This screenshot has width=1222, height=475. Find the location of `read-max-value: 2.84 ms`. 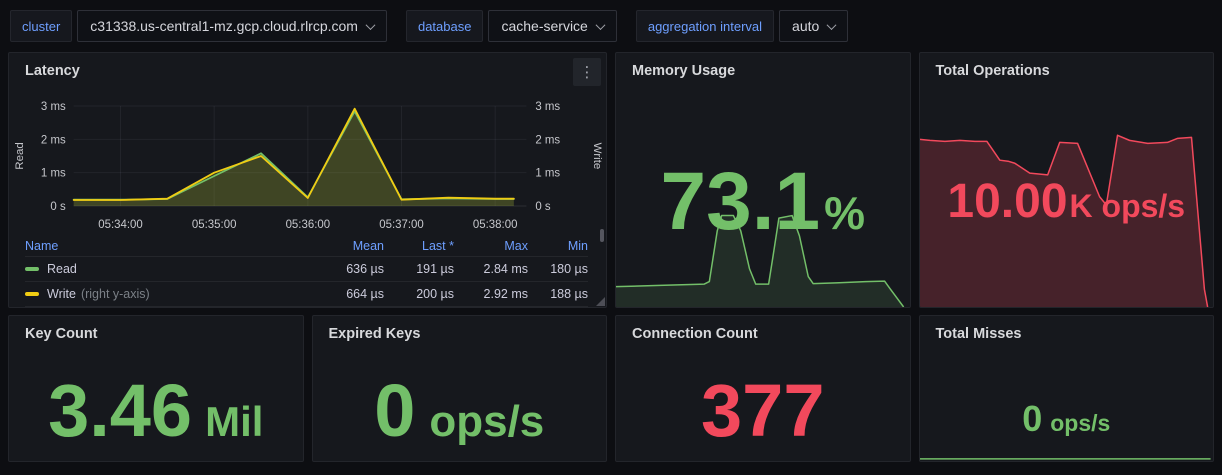

read-max-value: 2.84 ms is located at coordinates (505, 269).